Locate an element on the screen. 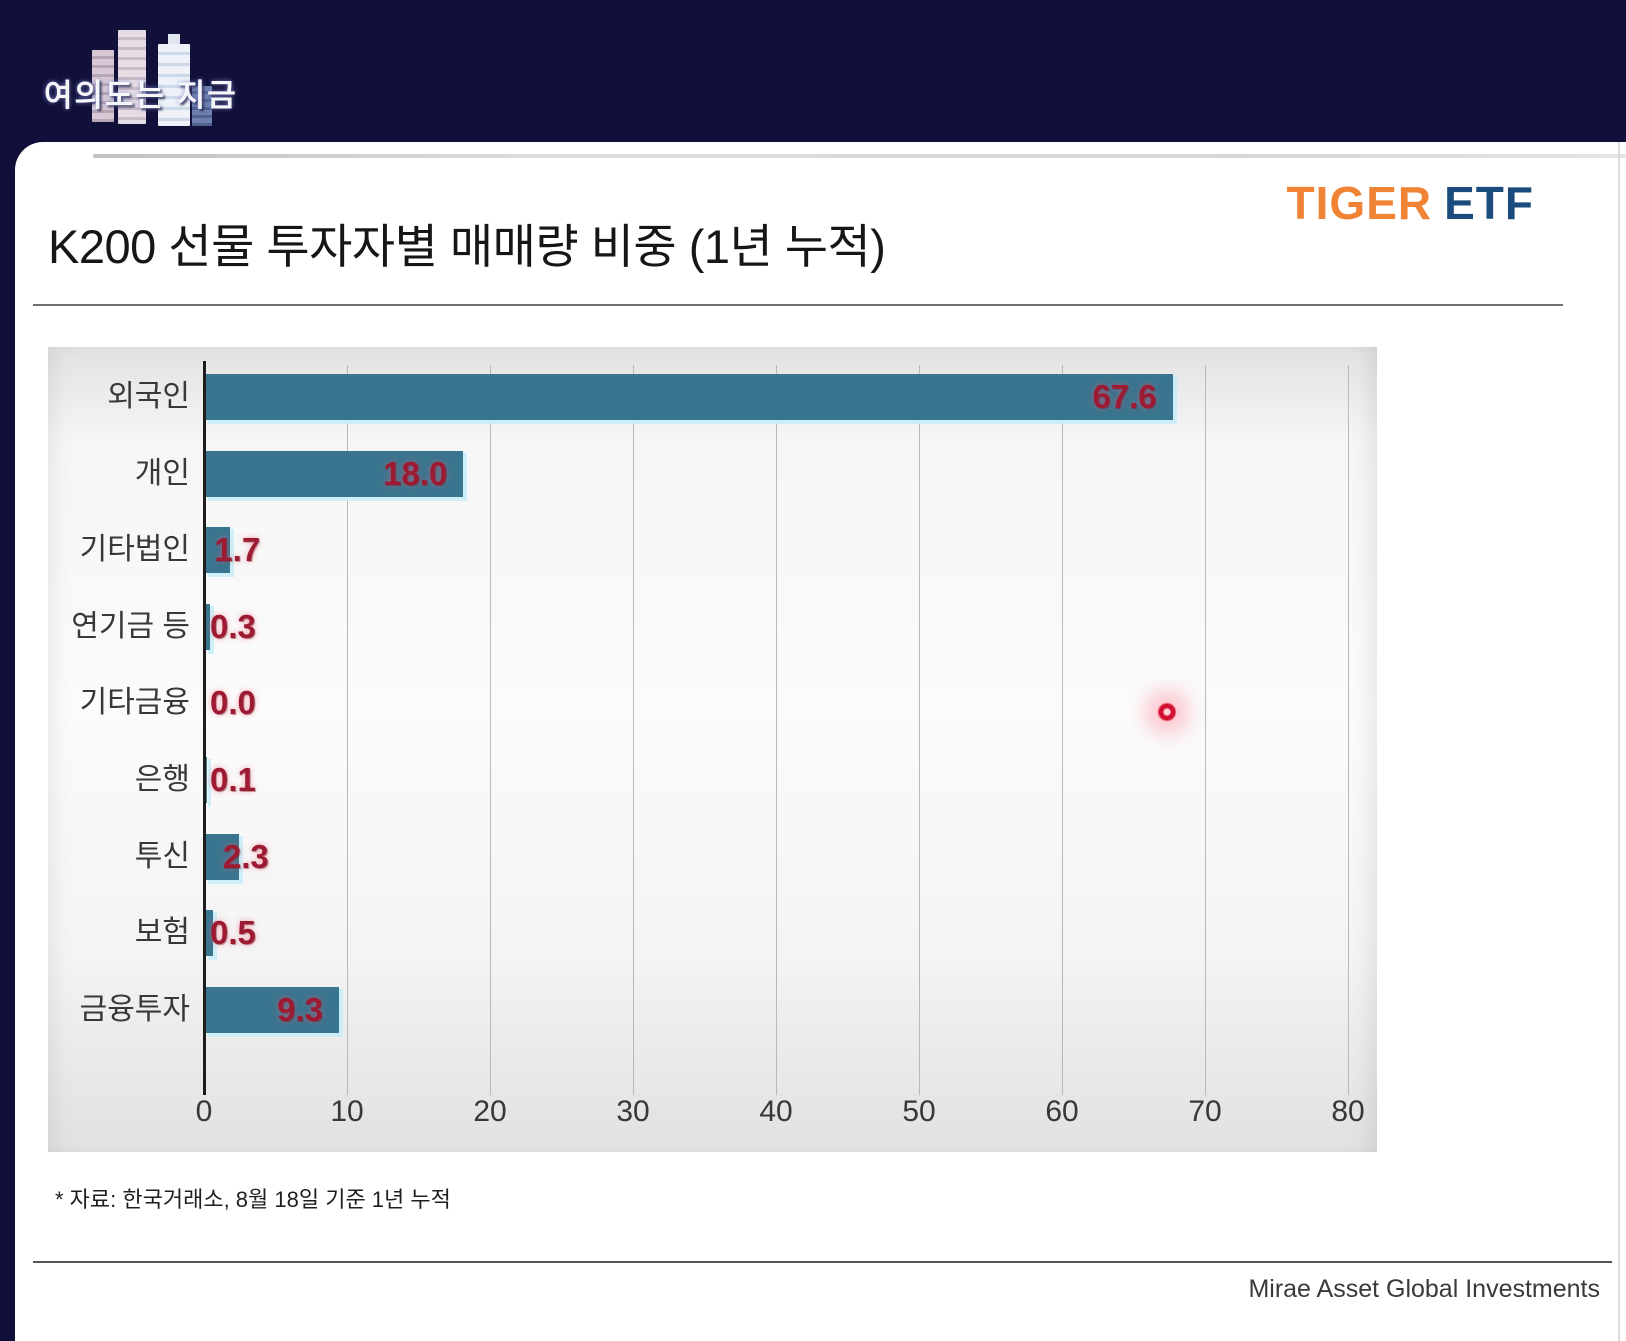 Image resolution: width=1626 pixels, height=1341 pixels. page-title: K200 선물 투자자별 매매량 비중 (1년 누적) is located at coordinates (467, 246).